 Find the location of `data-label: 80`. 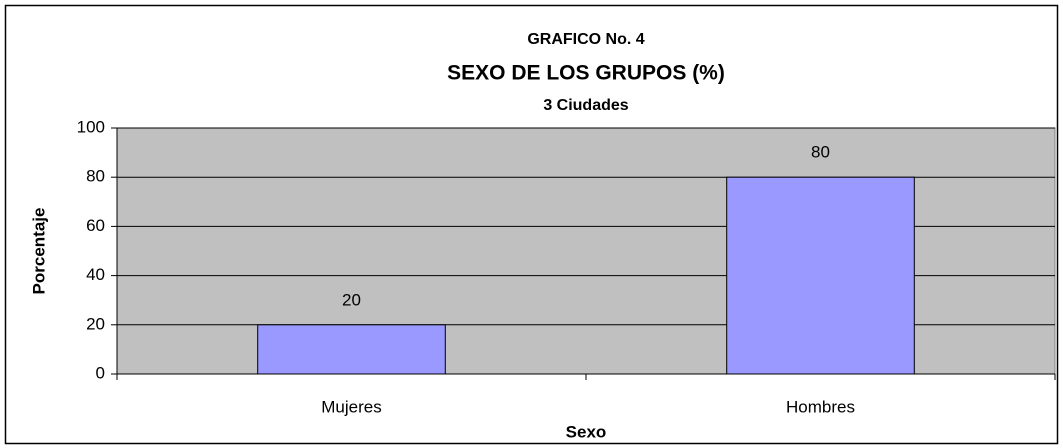

data-label: 80 is located at coordinates (820, 152).